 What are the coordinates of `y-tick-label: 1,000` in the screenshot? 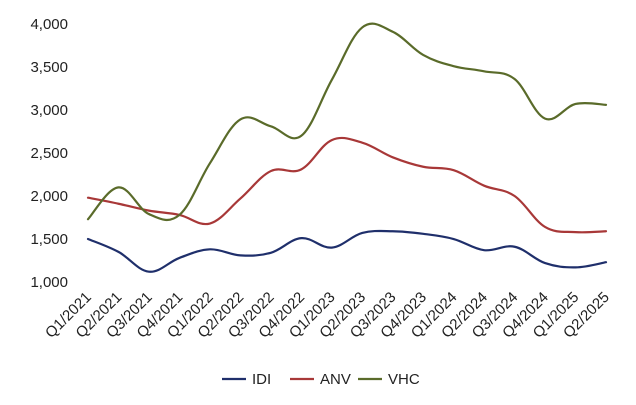 It's located at (49, 282).